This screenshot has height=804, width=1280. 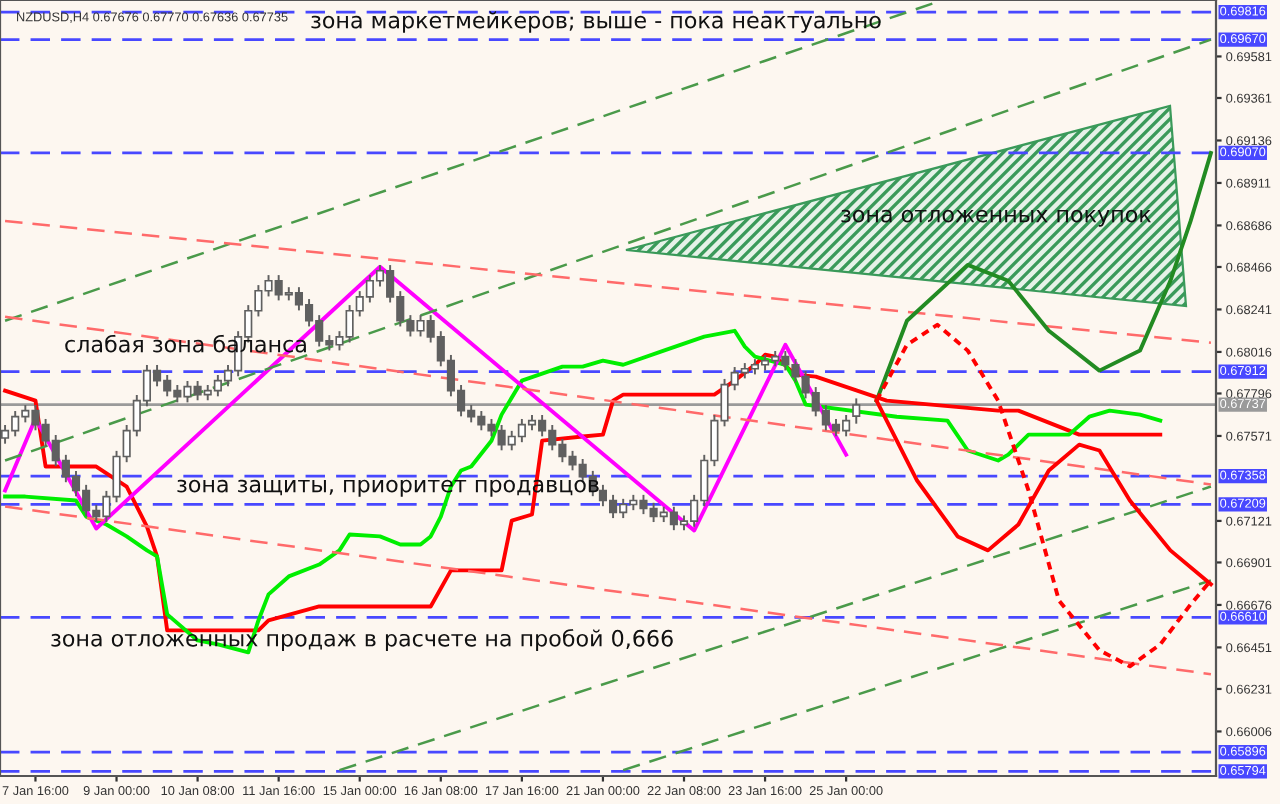 What do you see at coordinates (596, 22) in the screenshot?
I see `annotation: зона маркетмейкеров; выше - пока неактуально` at bounding box center [596, 22].